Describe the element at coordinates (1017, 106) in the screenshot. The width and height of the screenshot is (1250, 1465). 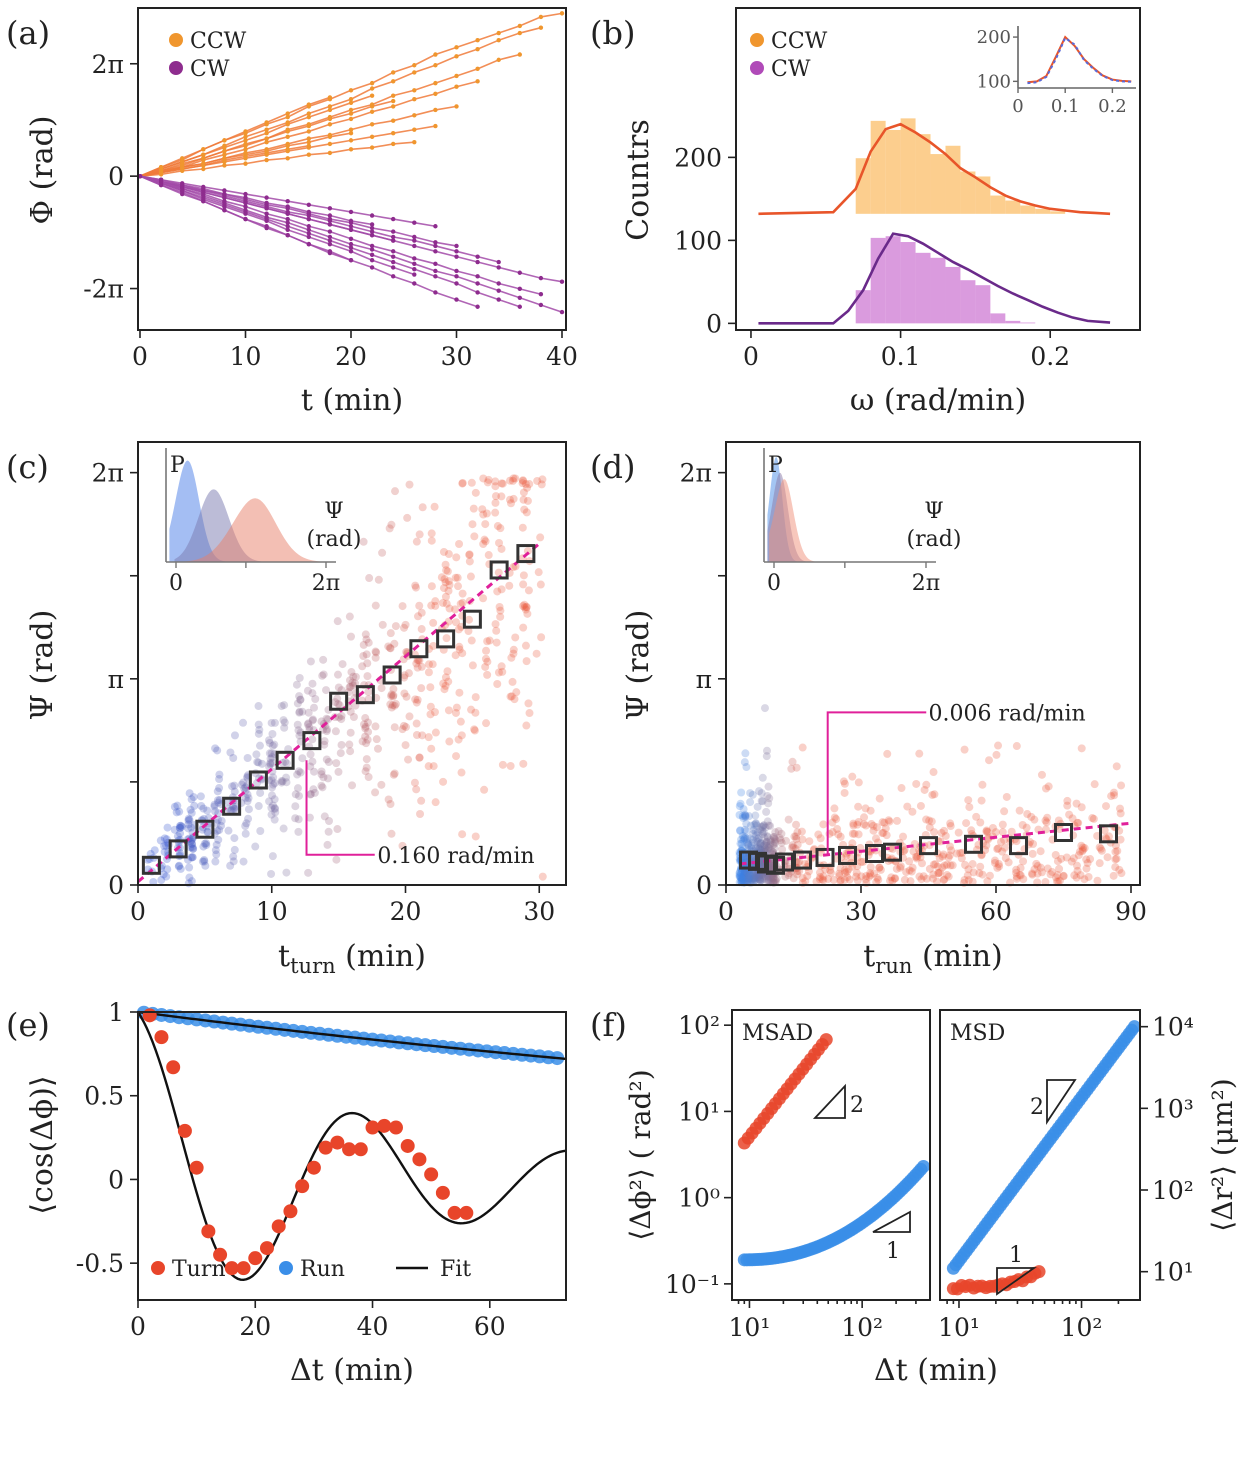
I see `inset-x-tick-label: 0` at that location.